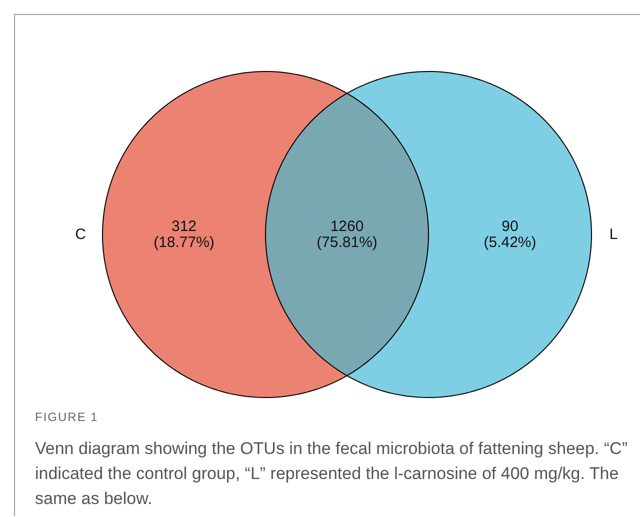 The height and width of the screenshot is (517, 640). I want to click on data-label: 90, so click(510, 226).